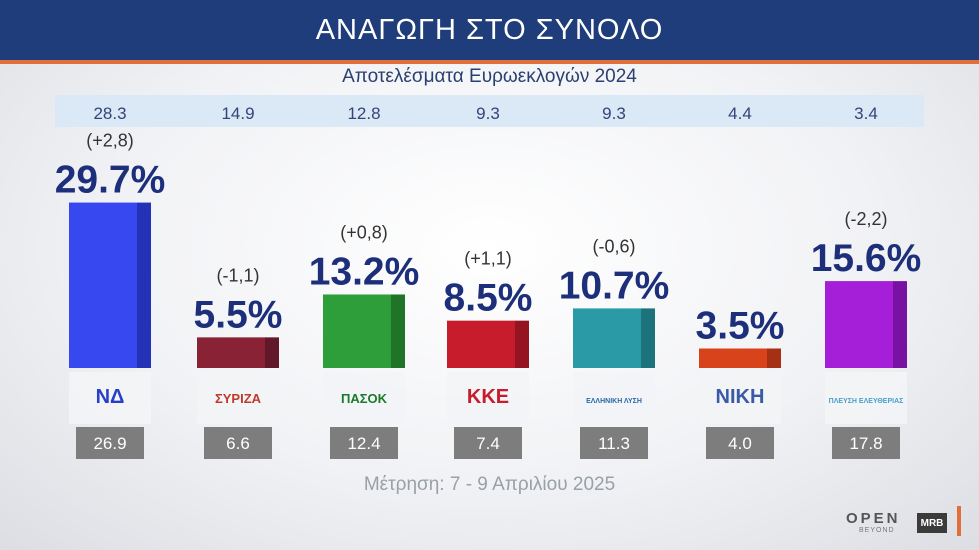 The height and width of the screenshot is (550, 979). I want to click on euroelections-value: 14.9, so click(237, 113).